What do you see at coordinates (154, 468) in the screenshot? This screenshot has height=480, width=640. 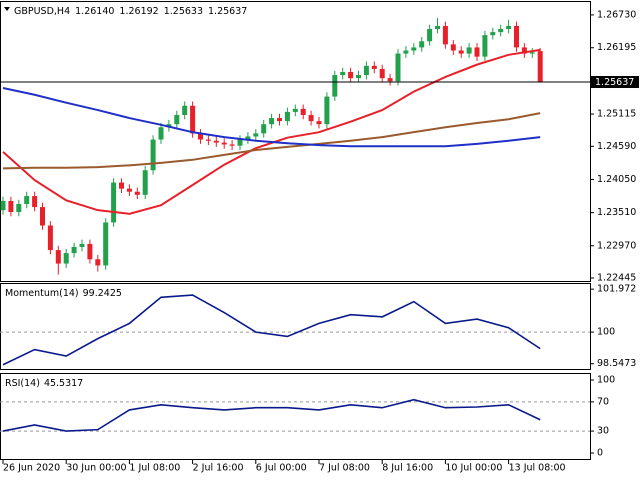 I see `x-tick-label: 1 Jul 08:00` at bounding box center [154, 468].